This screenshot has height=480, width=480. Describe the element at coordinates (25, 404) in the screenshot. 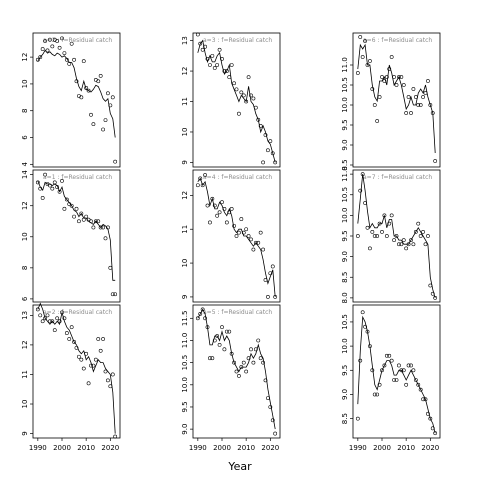

I see `y-tick-label: 10` at that location.